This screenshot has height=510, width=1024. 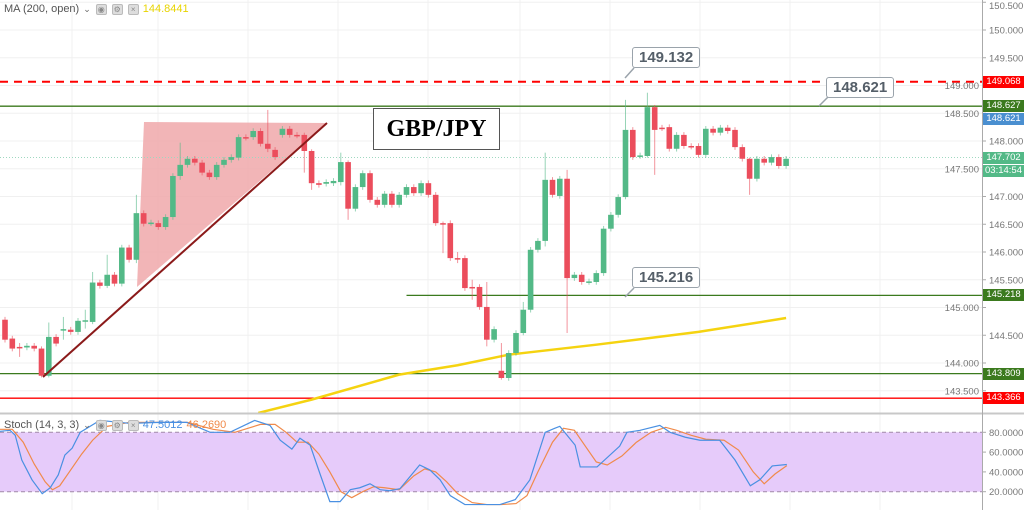 I want to click on price-tick-label: 145.500, so click(x=1006, y=280).